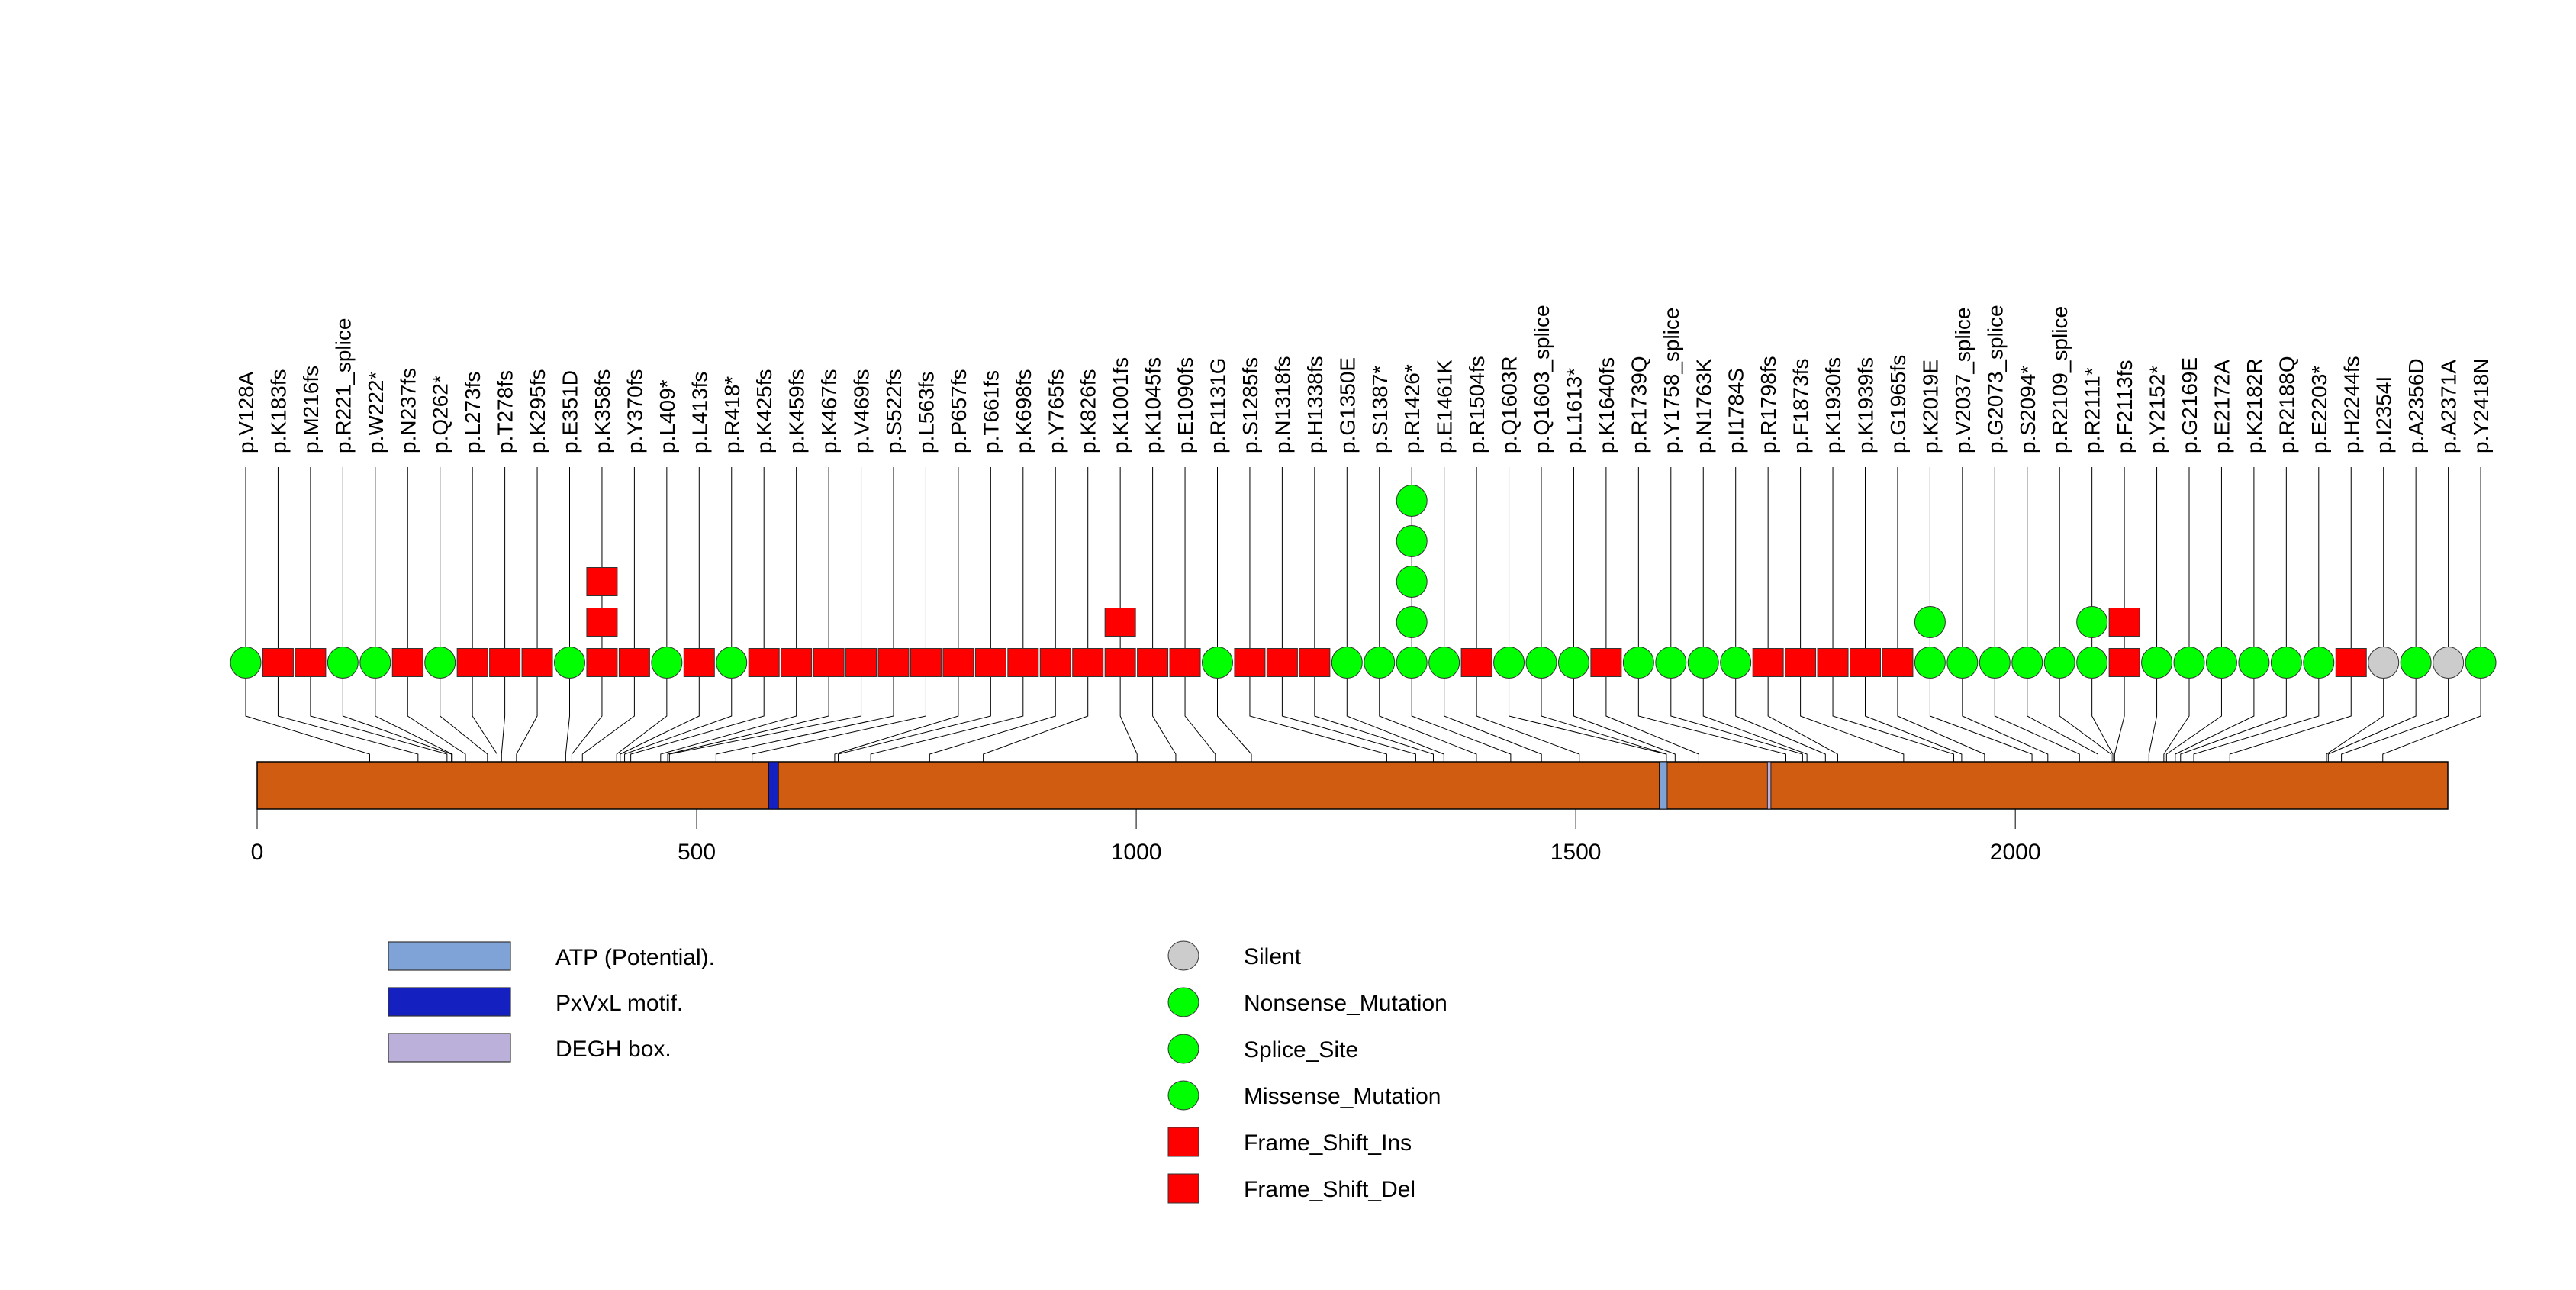 This screenshot has width=2576, height=1290. Describe the element at coordinates (1769, 786) in the screenshot. I see `domain-degh-box` at that location.